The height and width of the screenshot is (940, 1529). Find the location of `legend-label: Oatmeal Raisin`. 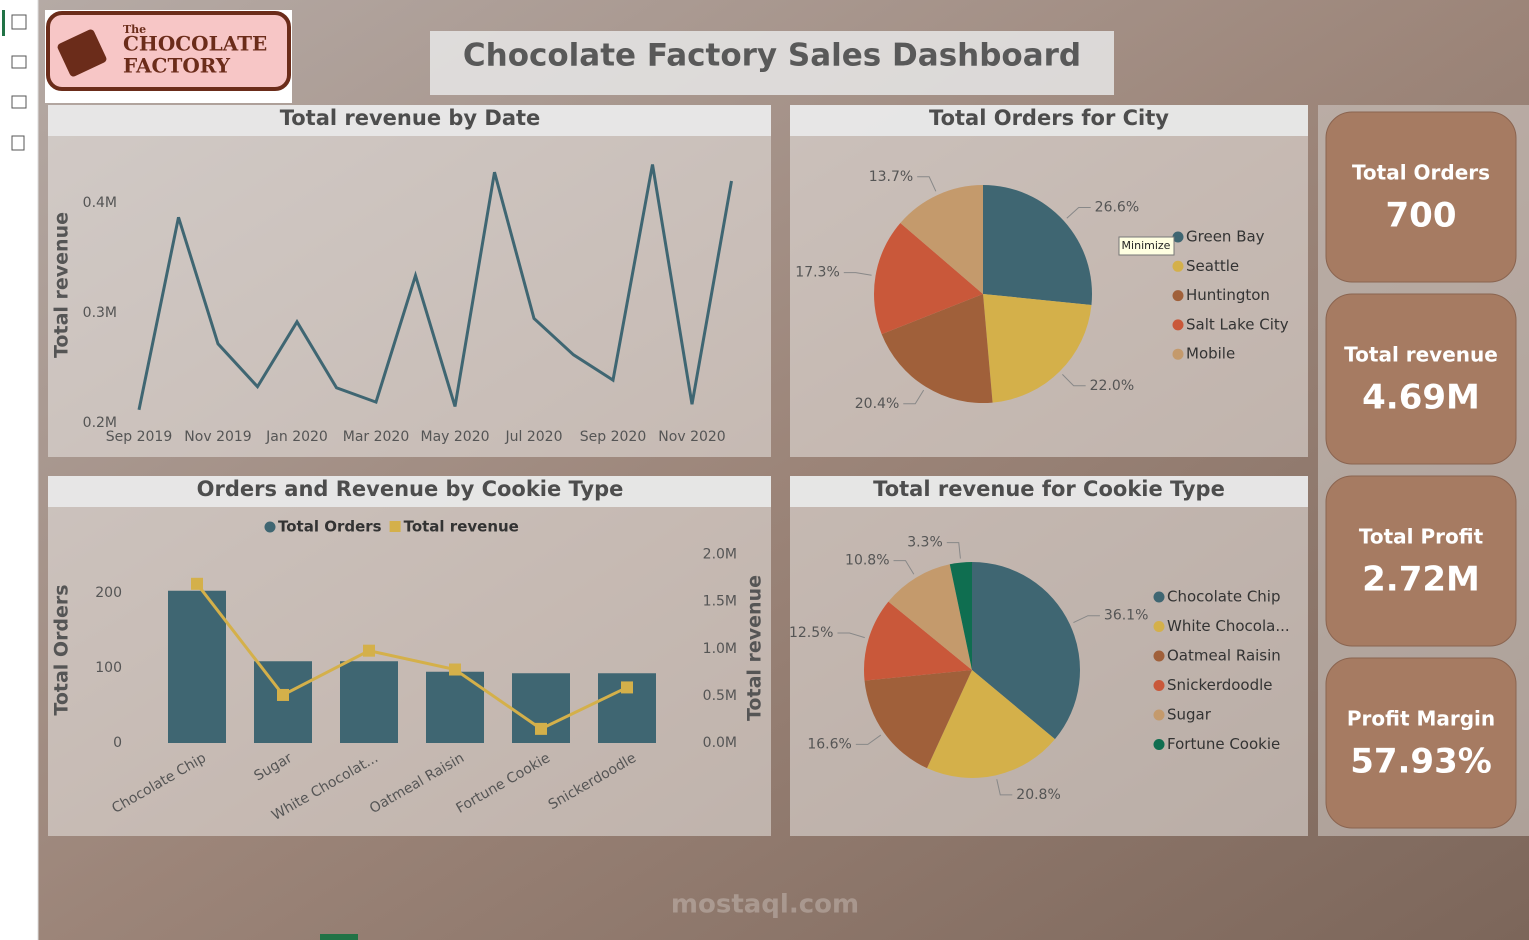

legend-label: Oatmeal Raisin is located at coordinates (1224, 656).